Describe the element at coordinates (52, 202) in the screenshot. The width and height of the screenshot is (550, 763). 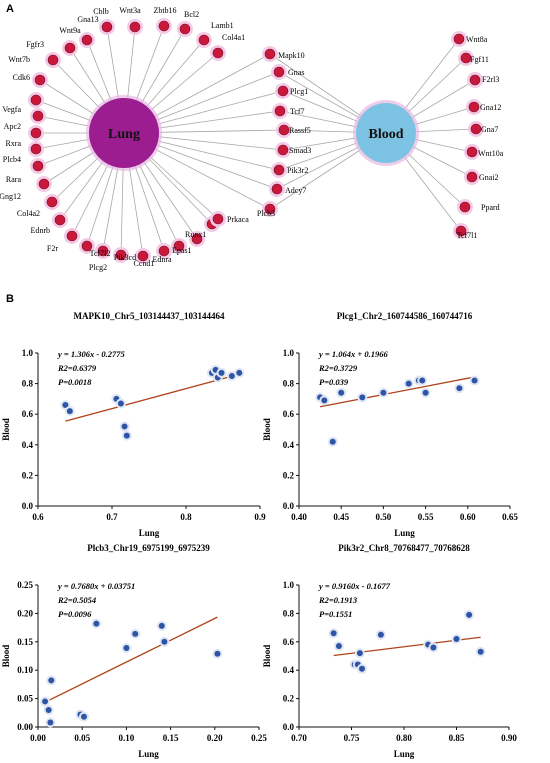
I see `gene-node-gng12` at that location.